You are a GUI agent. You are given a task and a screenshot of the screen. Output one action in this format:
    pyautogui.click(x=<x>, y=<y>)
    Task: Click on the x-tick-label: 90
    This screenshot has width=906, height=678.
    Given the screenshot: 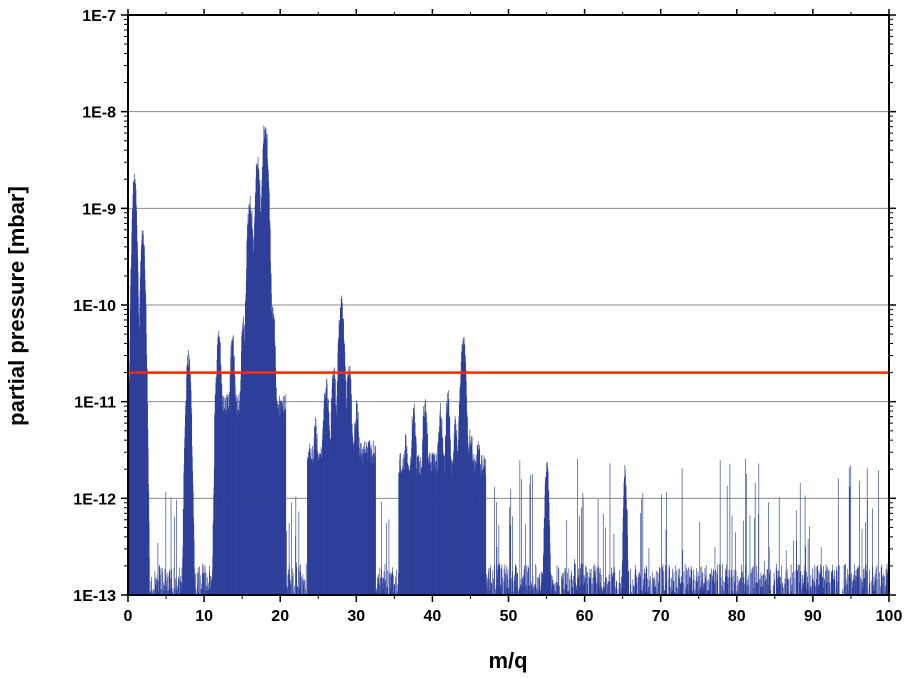 What is the action you would take?
    pyautogui.click(x=813, y=616)
    